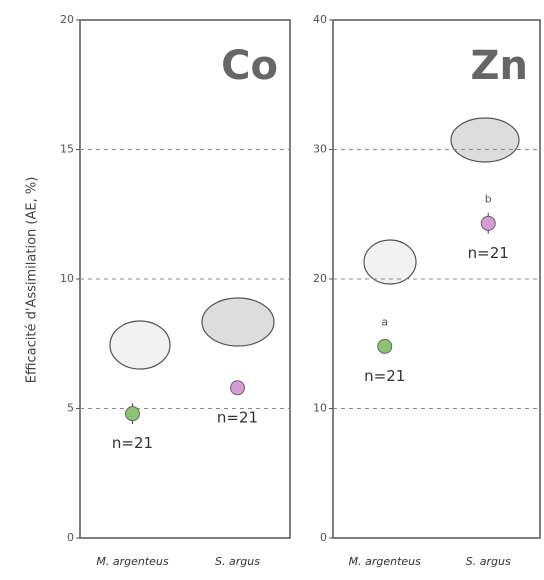 This screenshot has width=544, height=580. Describe the element at coordinates (384, 321) in the screenshot. I see `group-letter: a` at that location.